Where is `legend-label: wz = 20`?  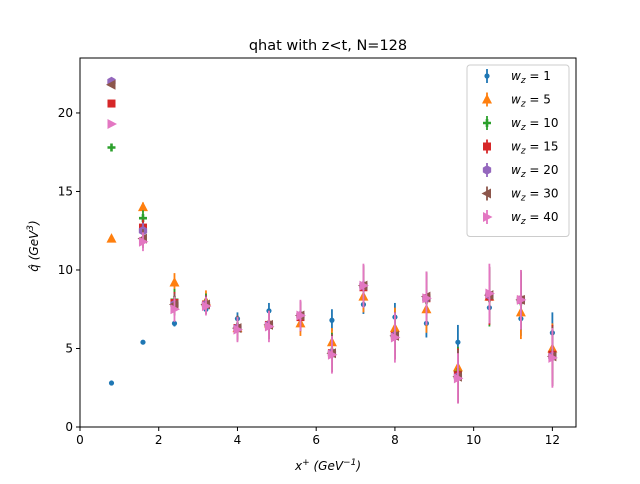 legend-label: wz = 20 is located at coordinates (535, 171).